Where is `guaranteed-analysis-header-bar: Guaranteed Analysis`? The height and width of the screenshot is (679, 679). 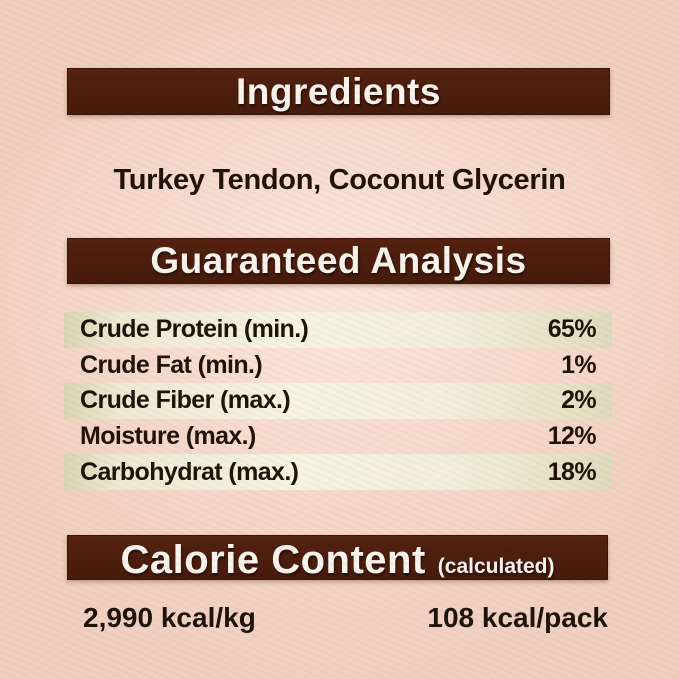
guaranteed-analysis-header-bar: Guaranteed Analysis is located at coordinates (338, 261).